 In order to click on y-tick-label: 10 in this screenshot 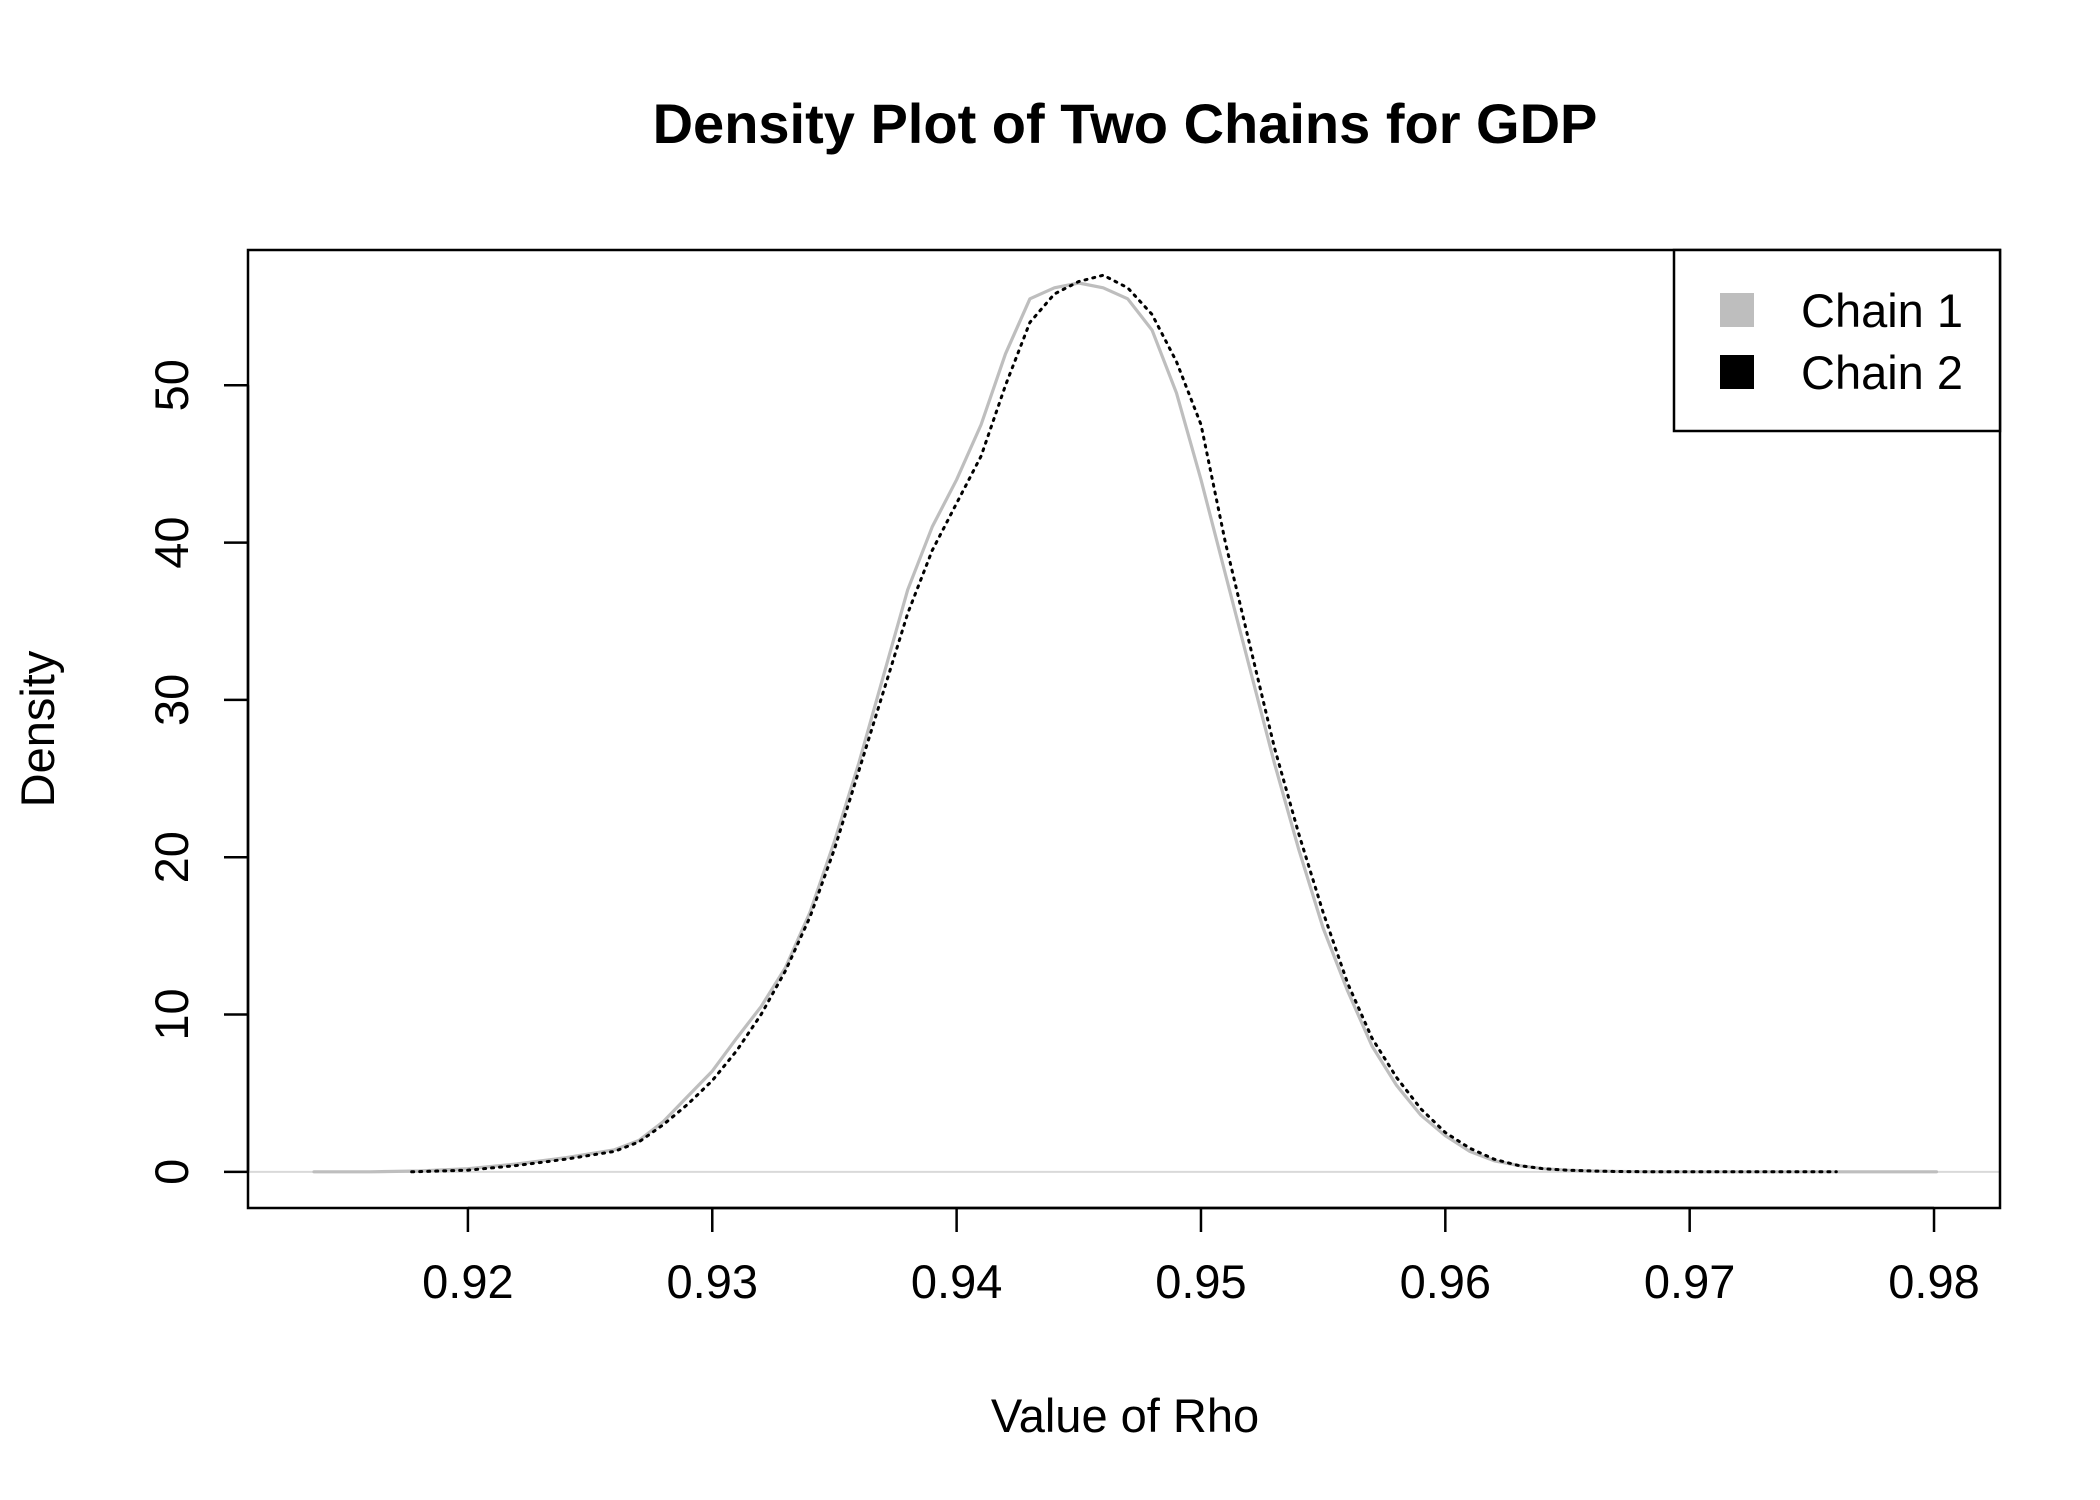, I will do `click(171, 1014)`.